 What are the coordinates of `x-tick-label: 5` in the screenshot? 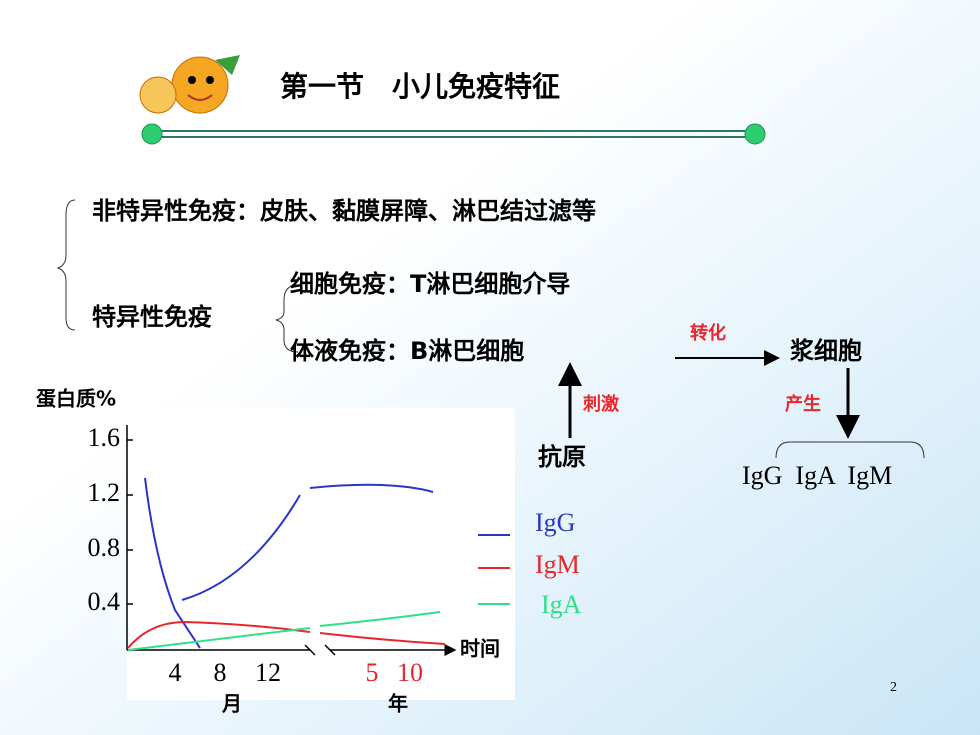 It's located at (372, 672).